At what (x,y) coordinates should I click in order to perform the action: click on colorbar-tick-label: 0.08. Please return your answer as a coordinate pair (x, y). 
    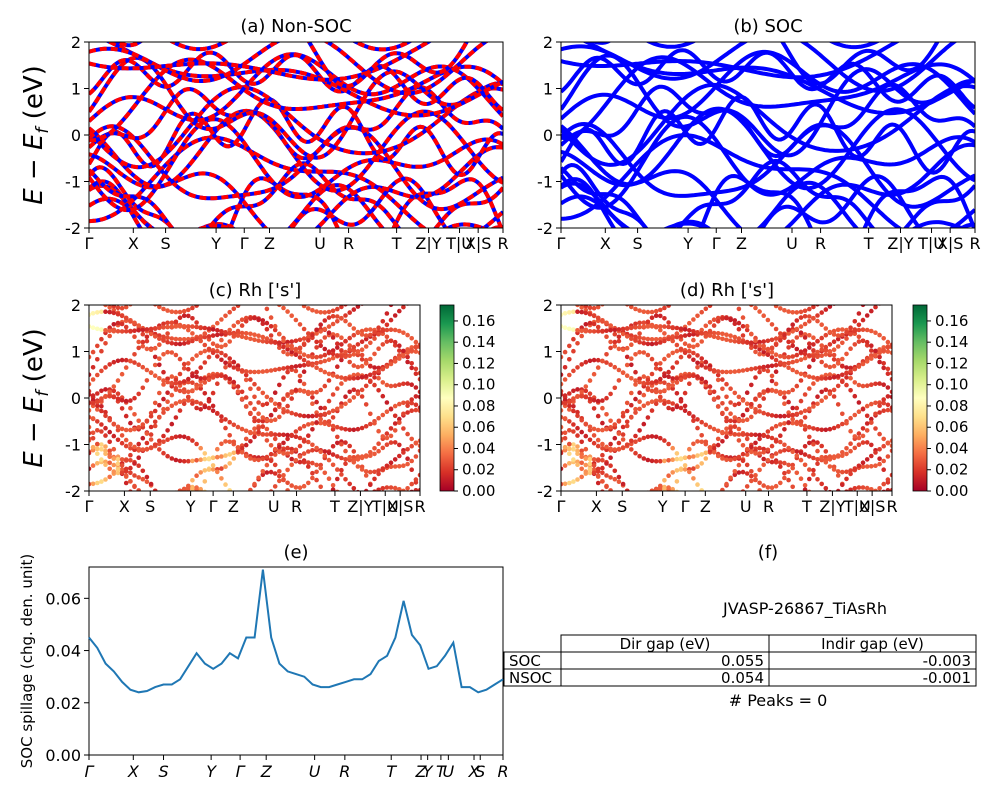
    Looking at the image, I should click on (478, 406).